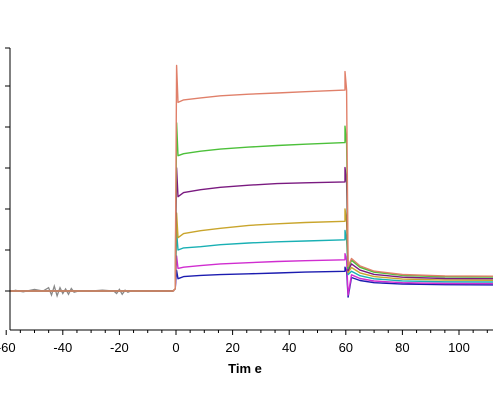 The image size is (495, 400). Describe the element at coordinates (459, 347) in the screenshot. I see `x-tick-label: 100` at that location.